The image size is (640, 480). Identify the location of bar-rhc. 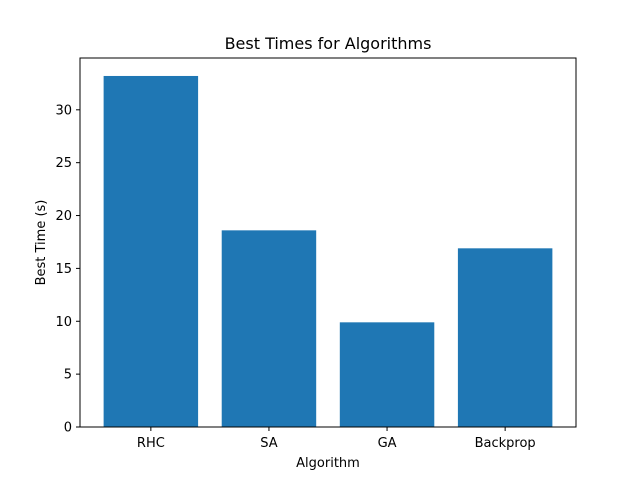
(151, 251).